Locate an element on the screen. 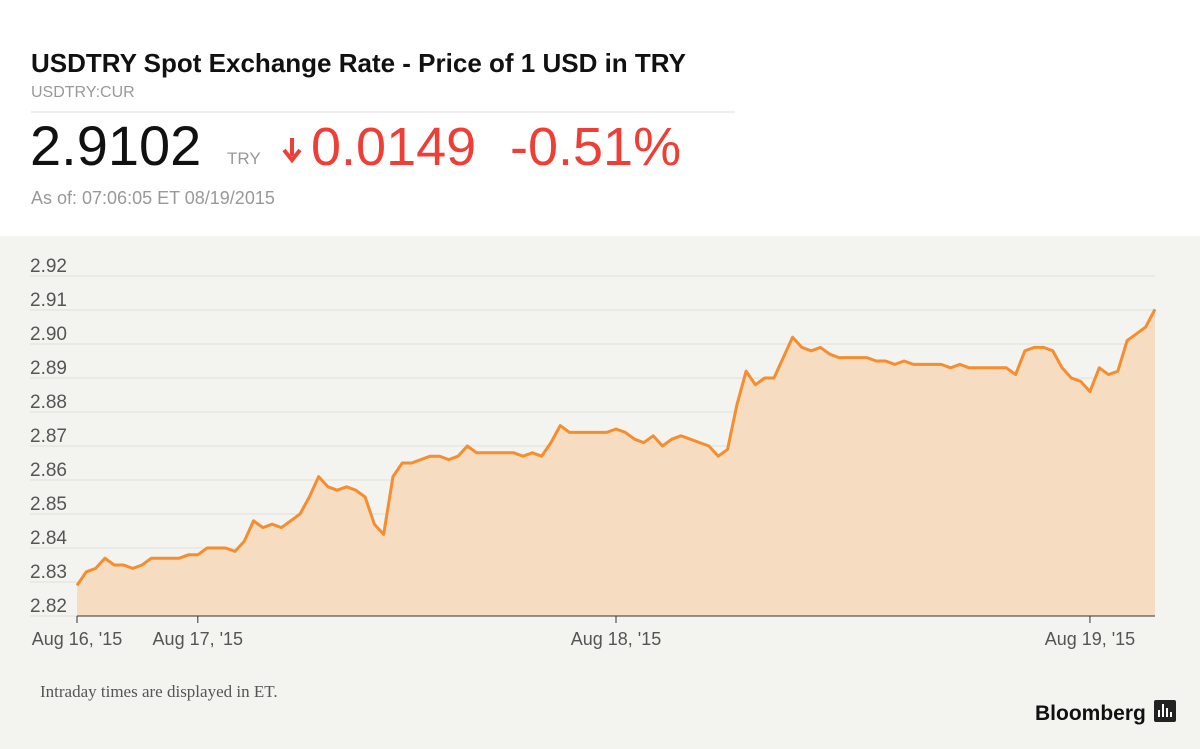 This screenshot has height=749, width=1200. footnote: Intraday times are displayed in ET. is located at coordinates (159, 691).